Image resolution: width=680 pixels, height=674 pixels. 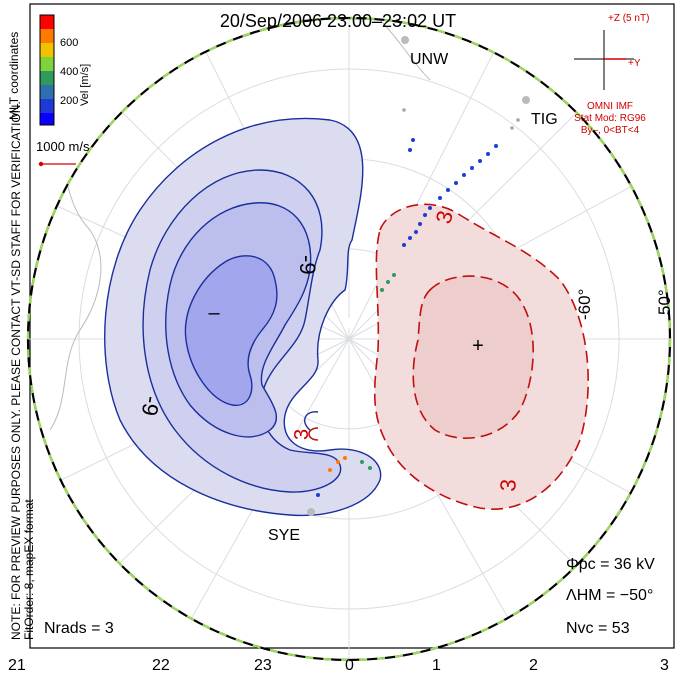 I want to click on label-pos-3: 3, so click(x=302, y=434).